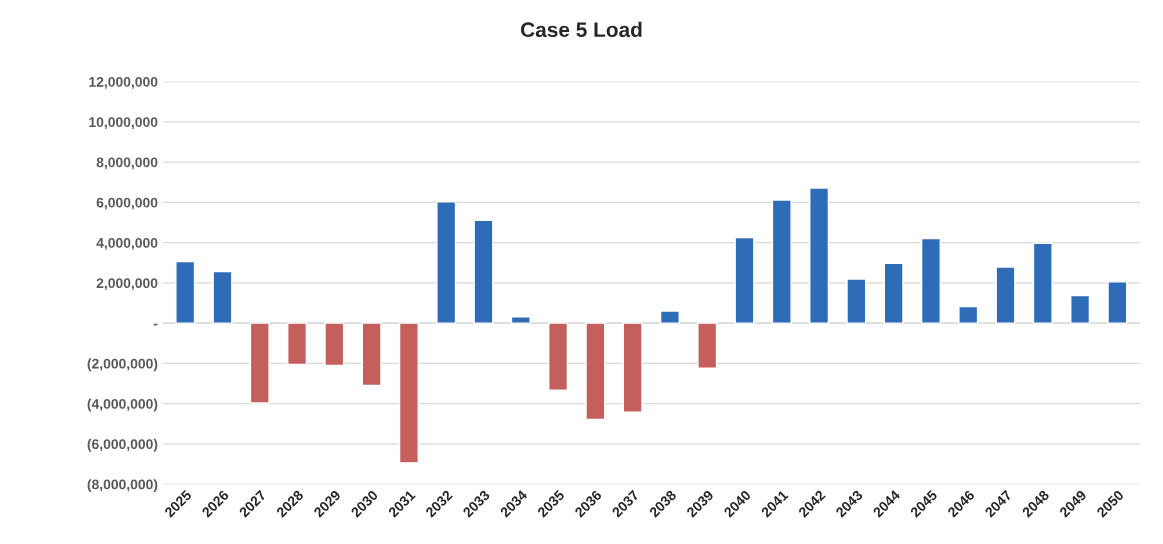 This screenshot has height=544, width=1163. I want to click on y-tick-label: 2,000,000, so click(127, 284).